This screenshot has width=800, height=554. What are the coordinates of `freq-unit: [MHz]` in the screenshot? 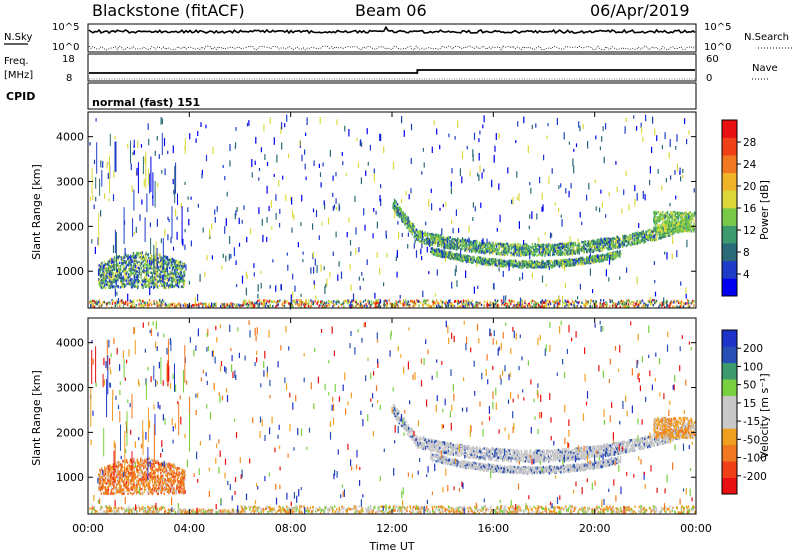 It's located at (18, 75).